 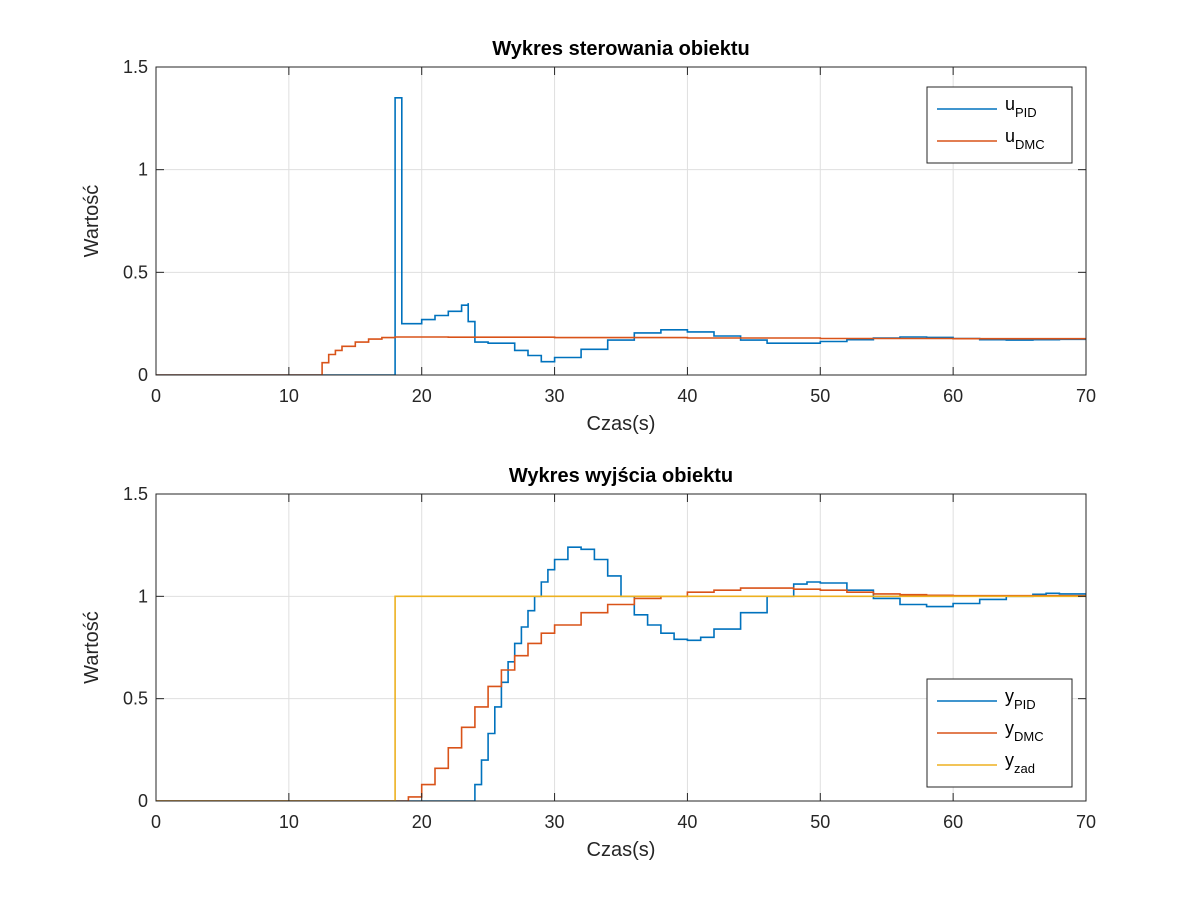 What do you see at coordinates (621, 476) in the screenshot?
I see `chart-title: Wykres wyjścia obiektu` at bounding box center [621, 476].